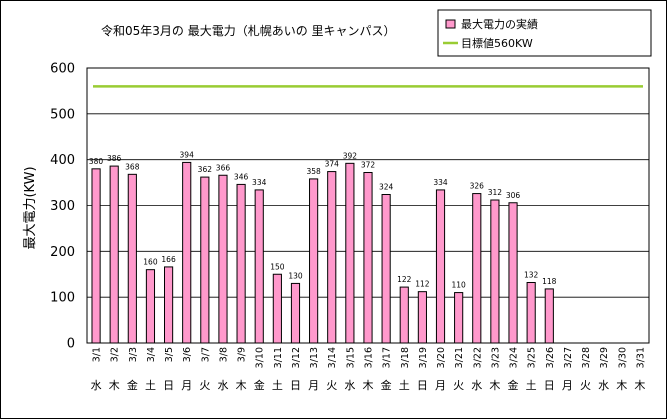 This screenshot has height=419, width=667. What do you see at coordinates (277, 266) in the screenshot?
I see `data-label: 150` at bounding box center [277, 266].